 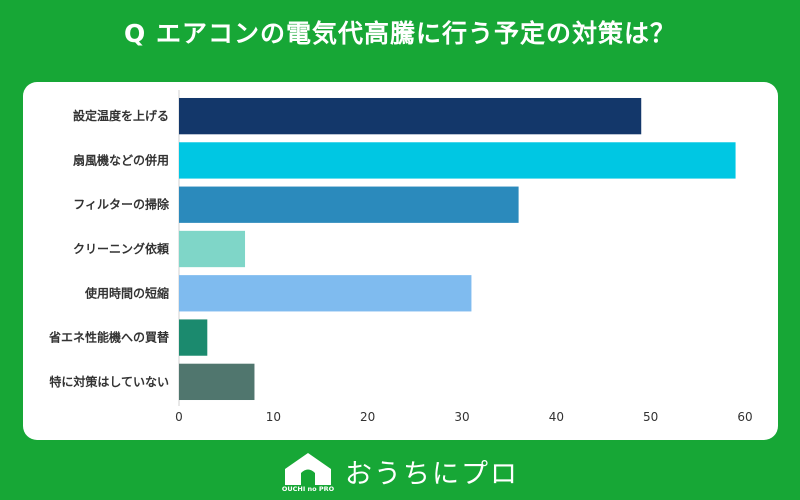 I want to click on brand-name: おうちにプロ, so click(x=432, y=474).